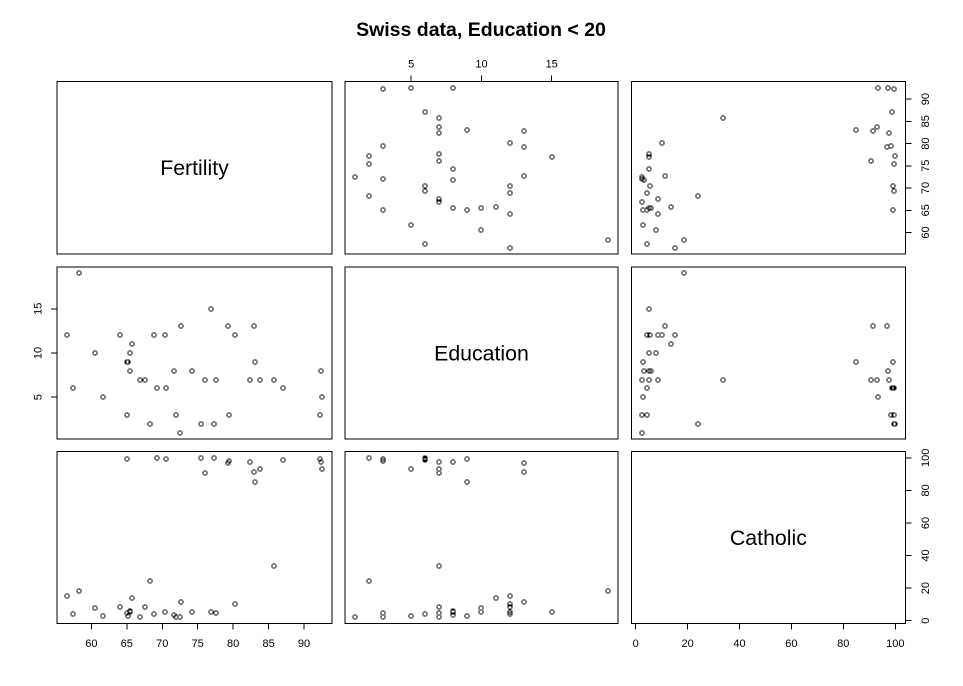 The image size is (963, 686). Describe the element at coordinates (481, 353) in the screenshot. I see `svg-text: Education` at that location.